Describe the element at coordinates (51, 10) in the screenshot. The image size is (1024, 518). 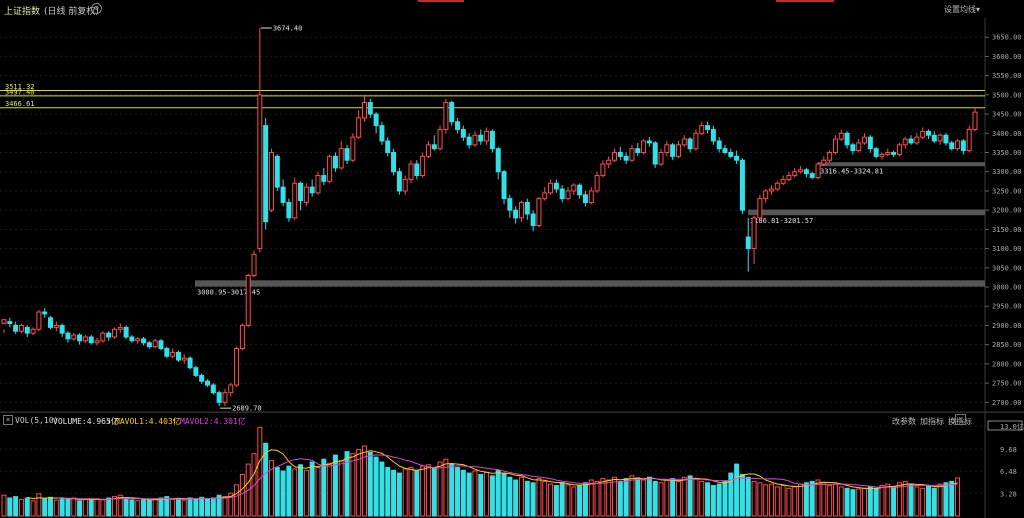
I see `index-title: 上证指数 (日线 前复权)` at that location.